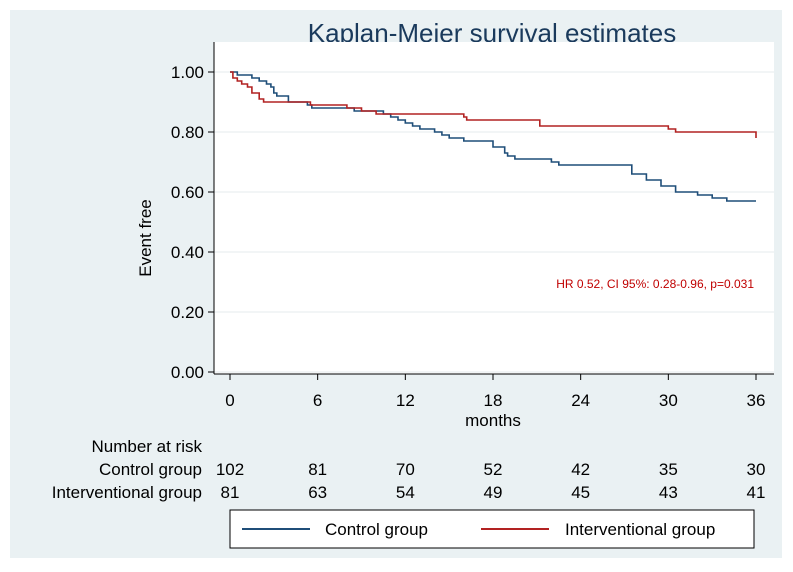  What do you see at coordinates (756, 492) in the screenshot?
I see `risk-value-1-6: 41` at bounding box center [756, 492].